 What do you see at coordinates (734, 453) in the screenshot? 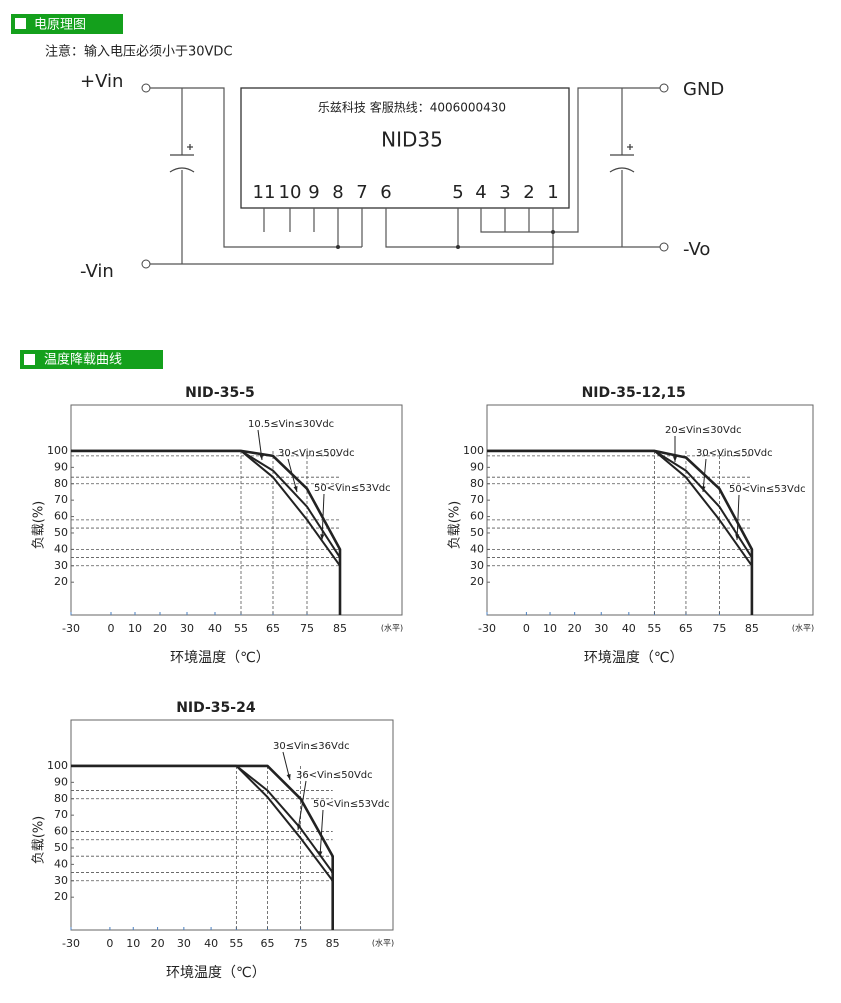
I see `curve-label: 30<Vin≤50Vdc` at bounding box center [734, 453].